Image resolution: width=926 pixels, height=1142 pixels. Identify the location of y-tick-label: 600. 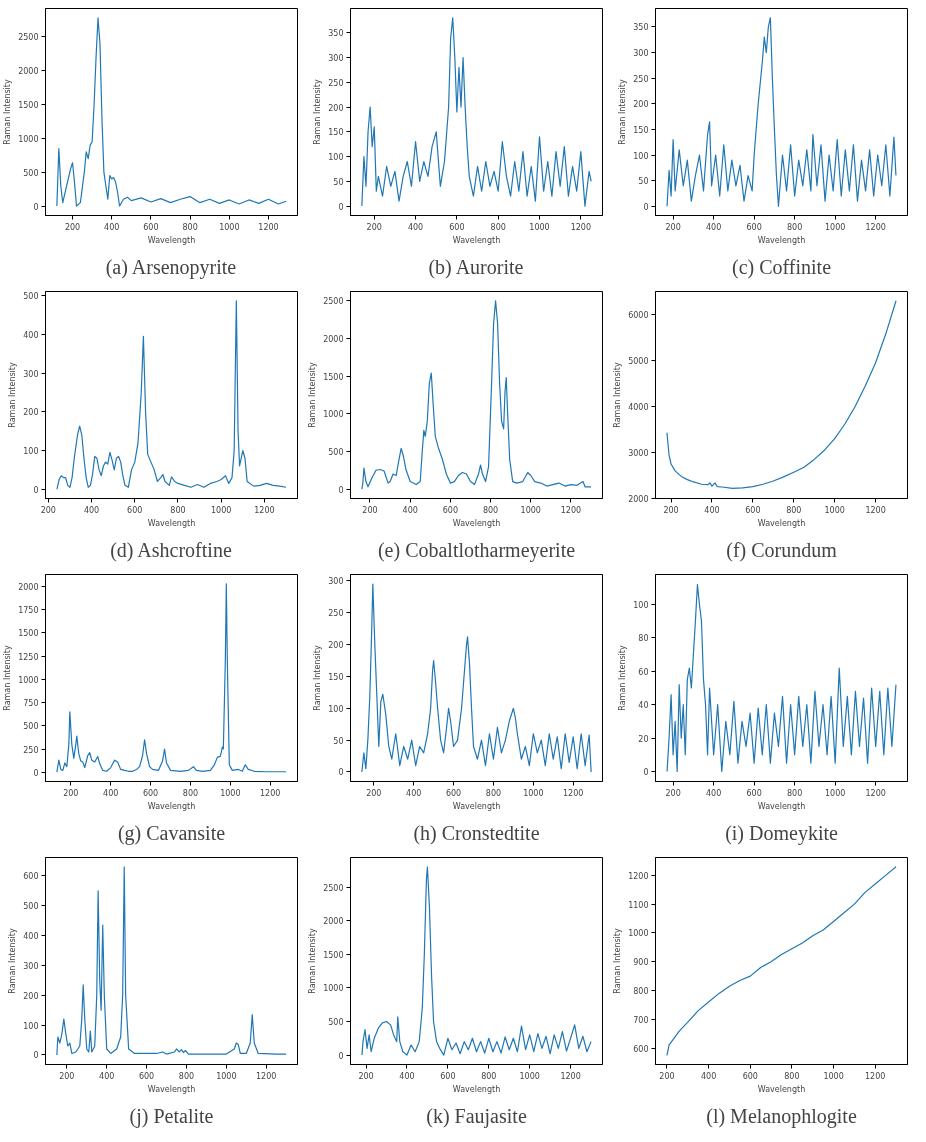
(31, 877).